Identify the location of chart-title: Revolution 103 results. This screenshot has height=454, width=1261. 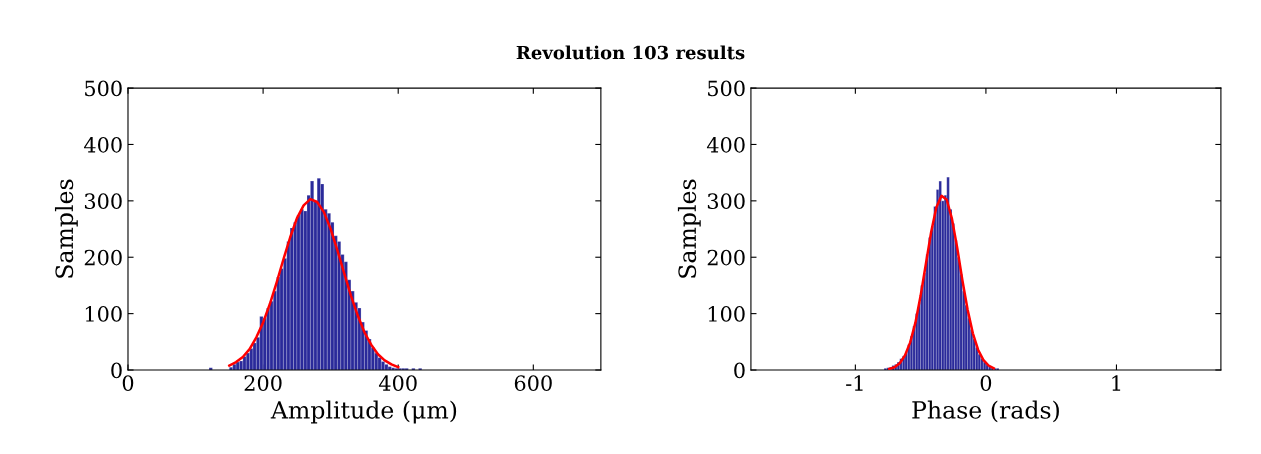
(630, 52).